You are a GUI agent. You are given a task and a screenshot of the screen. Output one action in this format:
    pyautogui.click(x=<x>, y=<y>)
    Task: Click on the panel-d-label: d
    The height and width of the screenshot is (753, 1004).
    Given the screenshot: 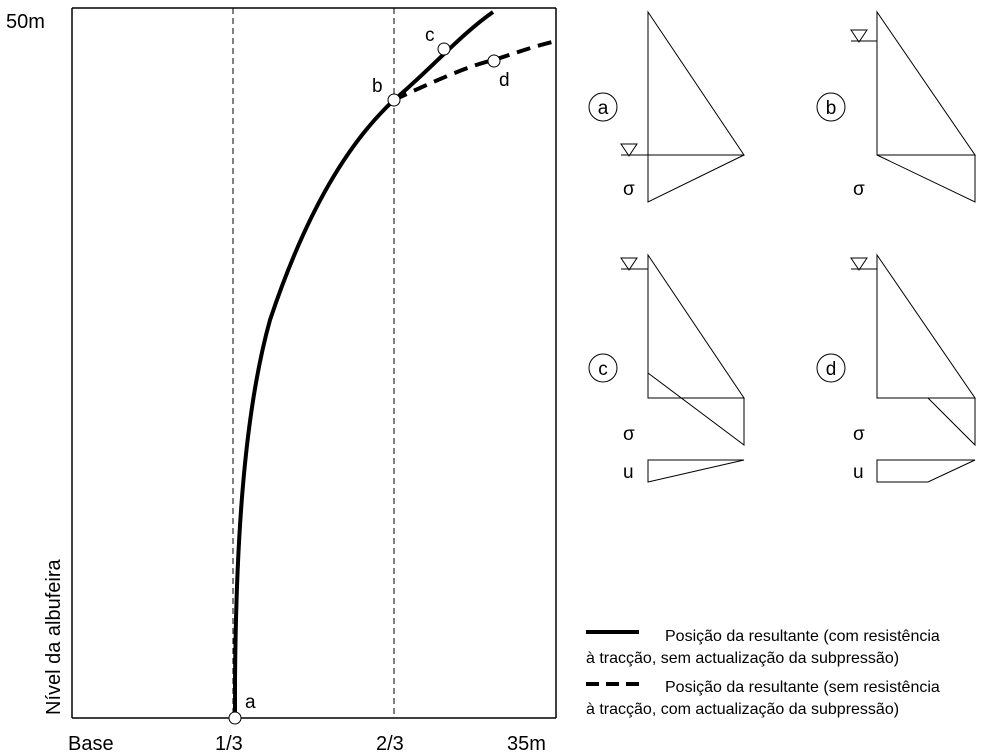 What is the action you would take?
    pyautogui.click(x=831, y=369)
    